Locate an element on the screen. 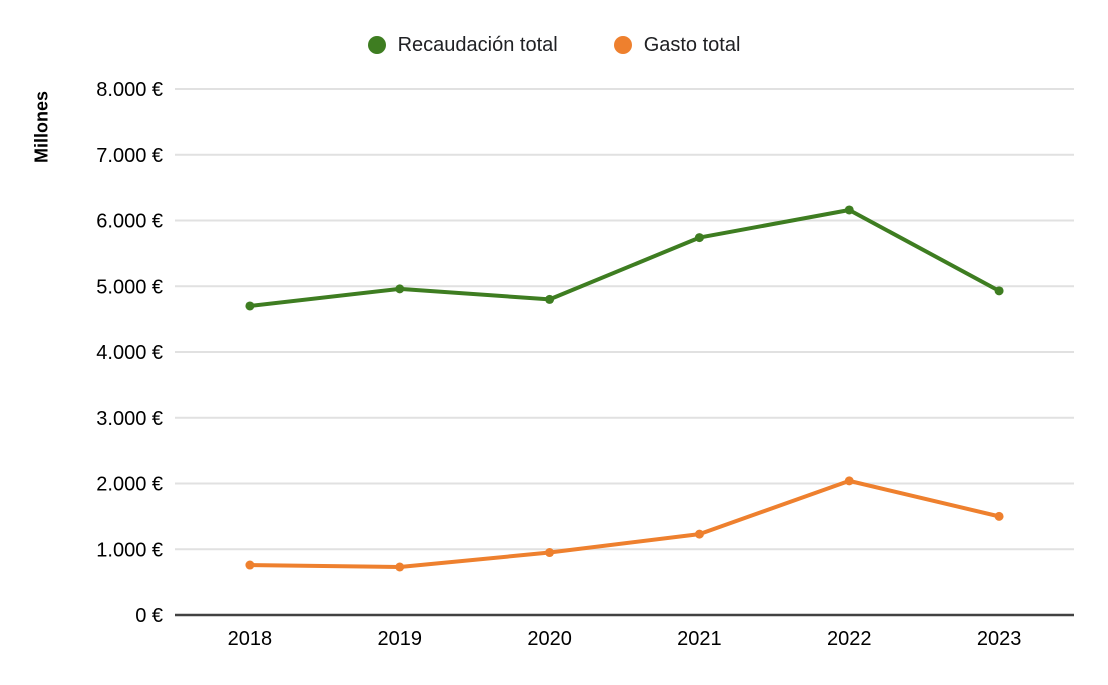  legend-swatch-recaudacion-icon is located at coordinates (376, 45).